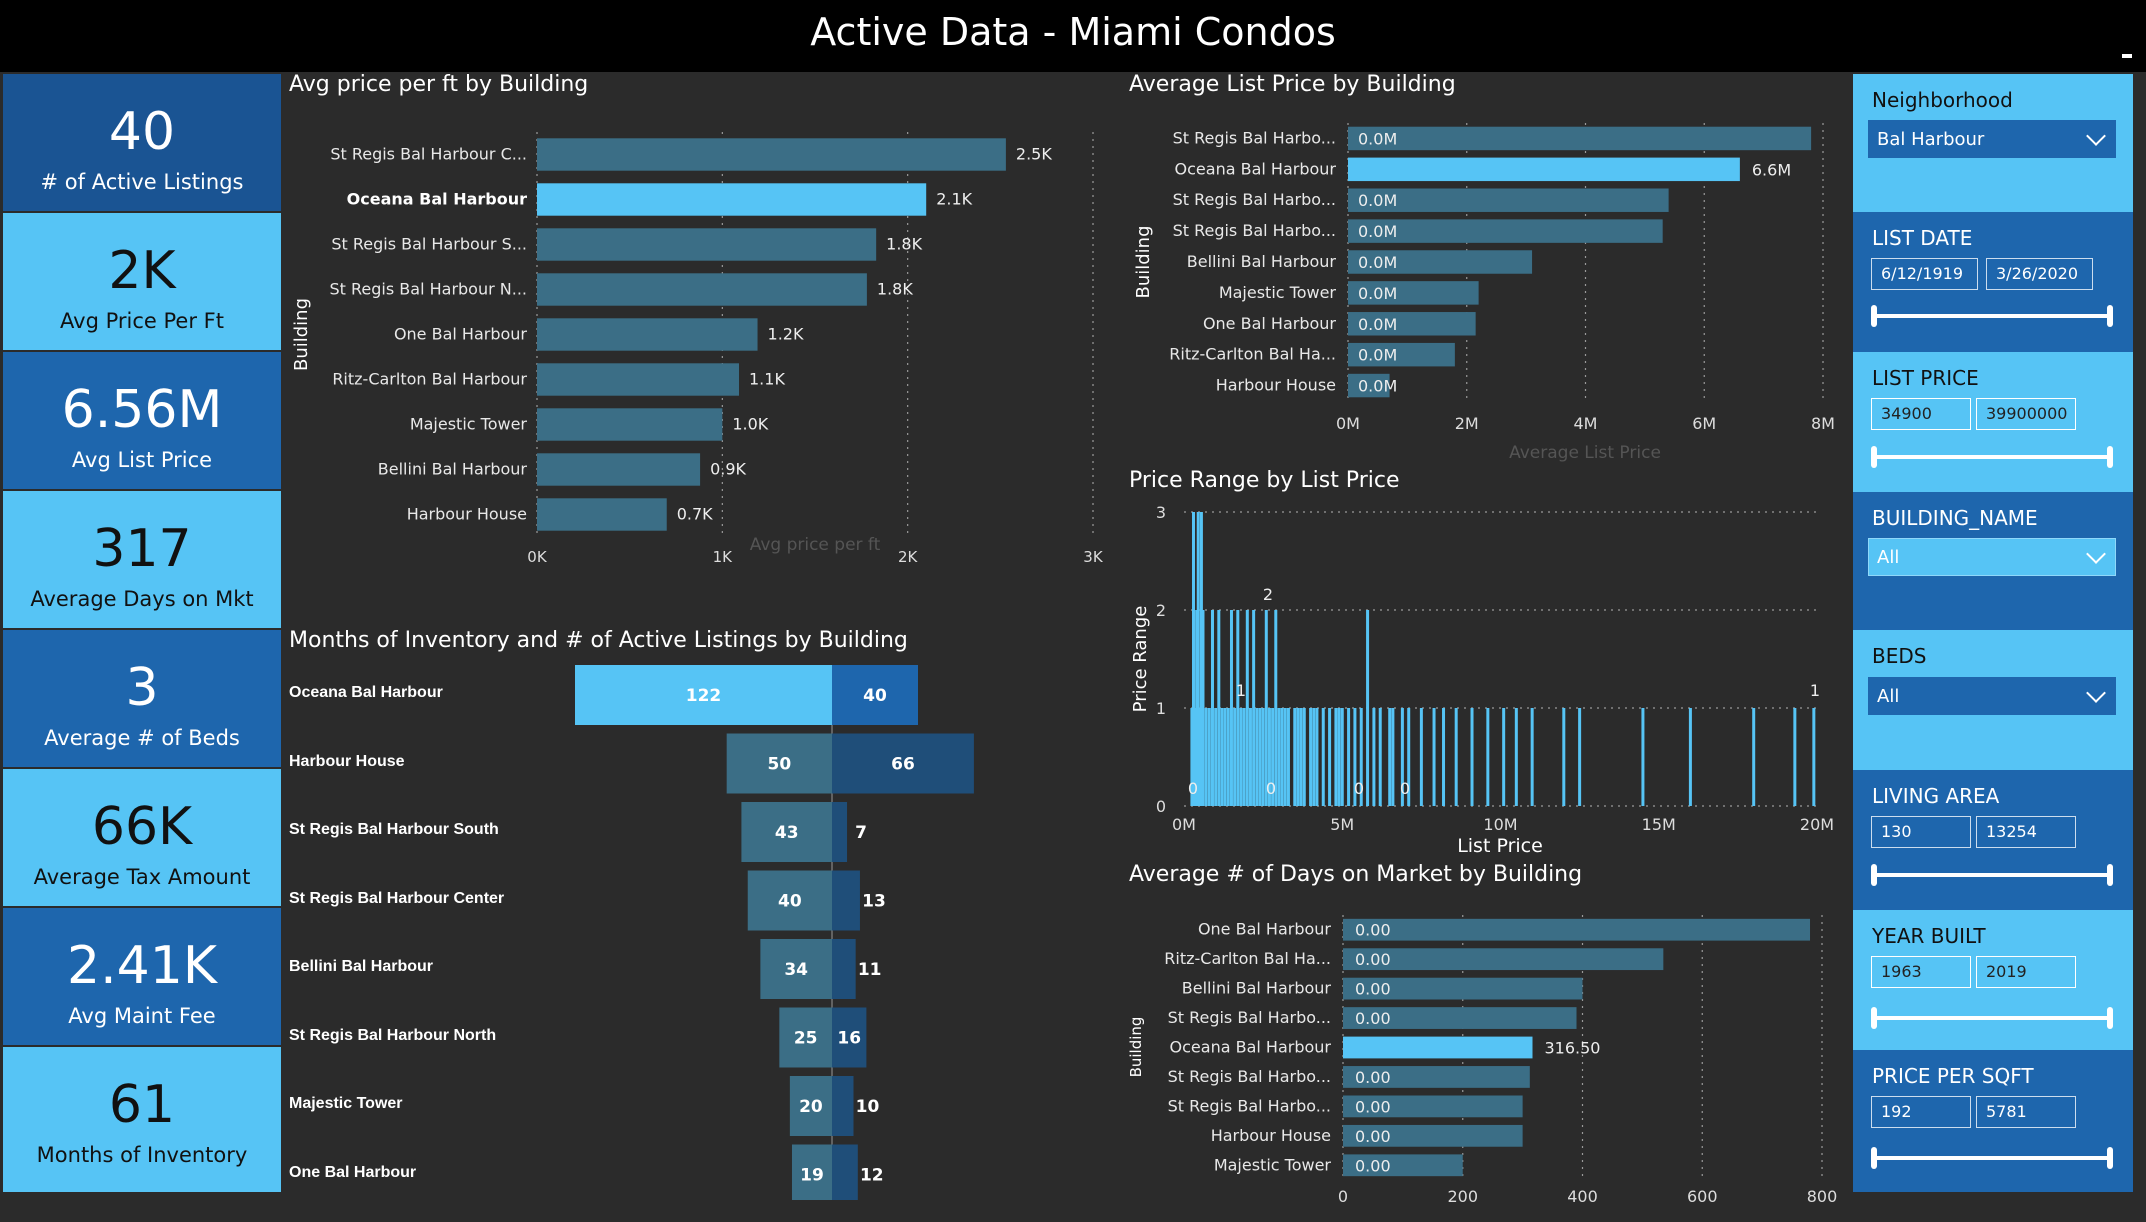  I want to click on data-label: 12, so click(872, 1176).